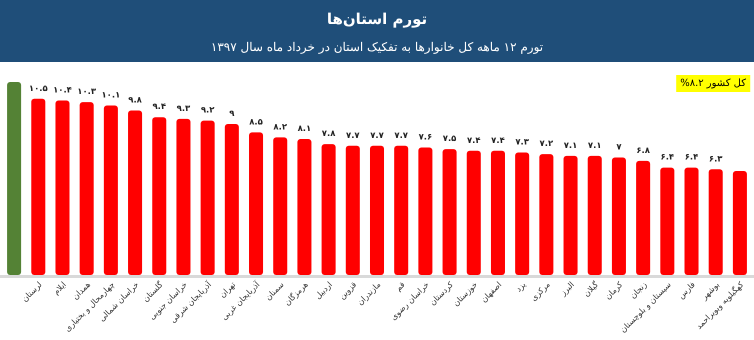 This screenshot has width=754, height=340. What do you see at coordinates (87, 92) in the screenshot?
I see `data-label: ۱۰.۳` at bounding box center [87, 92].